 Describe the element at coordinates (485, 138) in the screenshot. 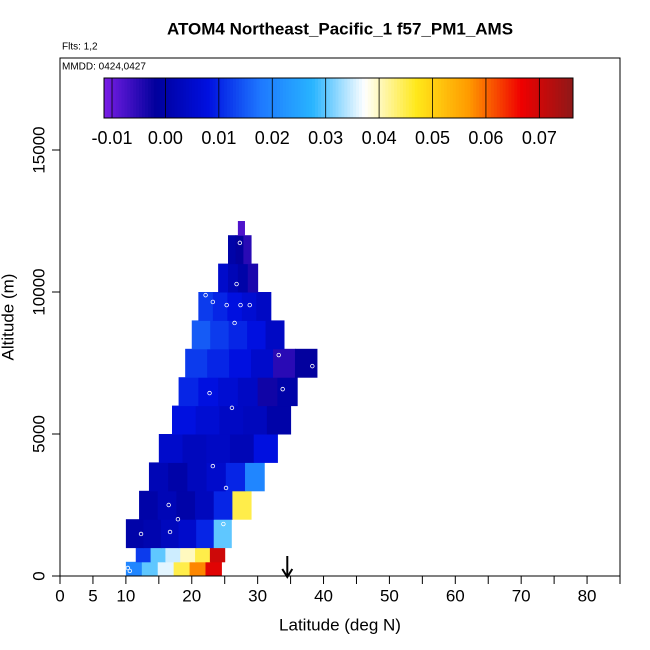

I see `colorbar-tick-label: 0.06` at that location.